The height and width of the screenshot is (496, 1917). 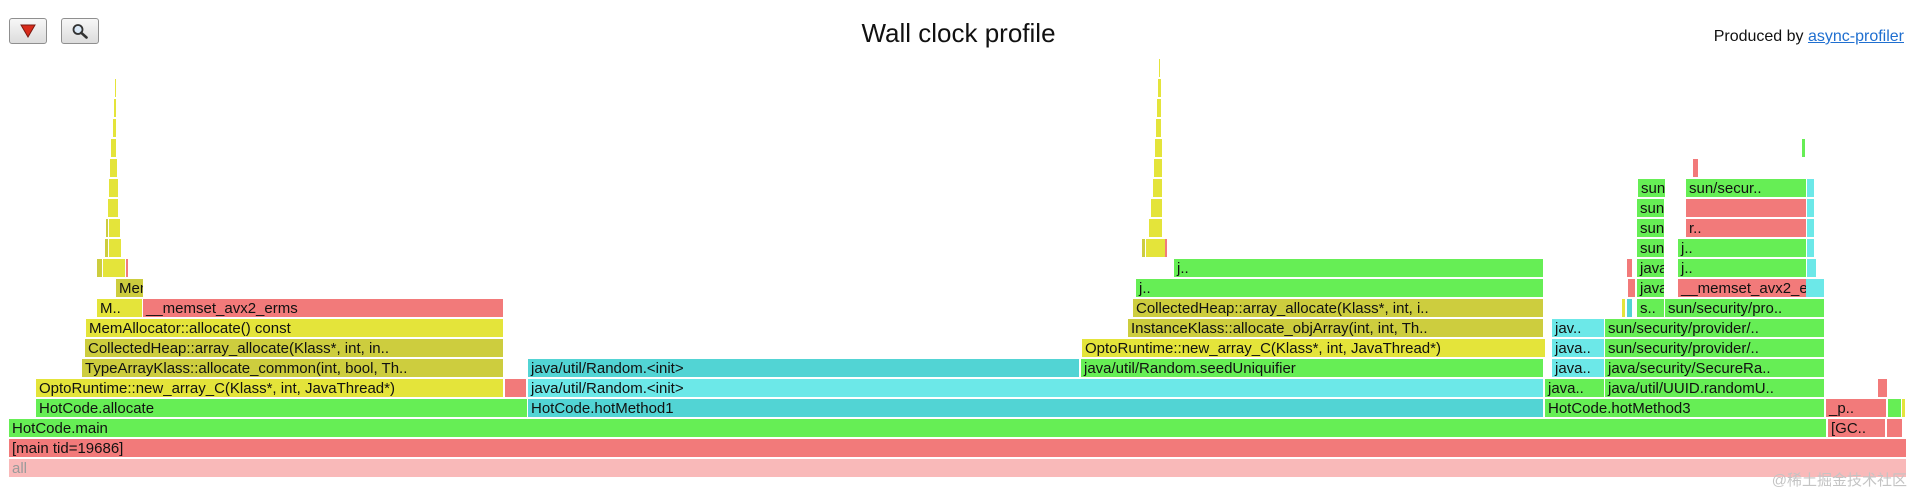 What do you see at coordinates (1715, 388) in the screenshot?
I see `frame-java-util-uuid-randomu: java/util/UUID.randomU..` at bounding box center [1715, 388].